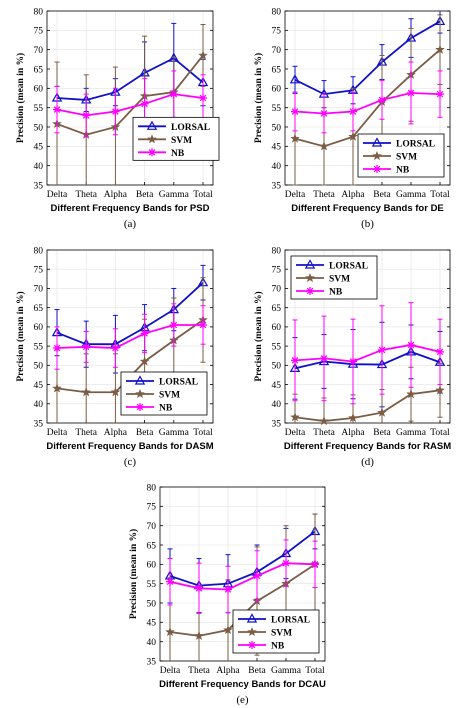 The width and height of the screenshot is (474, 708). I want to click on legend: LORSAL SVM NB, so click(164, 393).